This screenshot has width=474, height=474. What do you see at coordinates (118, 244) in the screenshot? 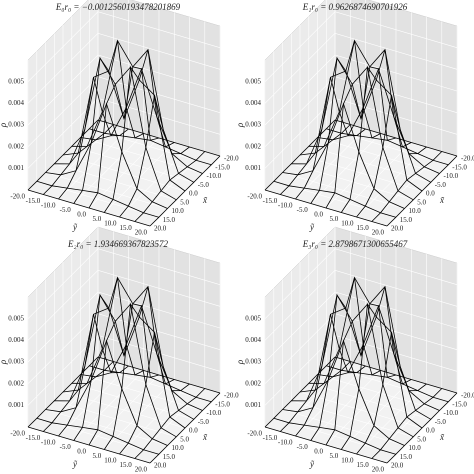
I see `chart-title: E₂r₀ = 1.934669367823572` at bounding box center [118, 244].